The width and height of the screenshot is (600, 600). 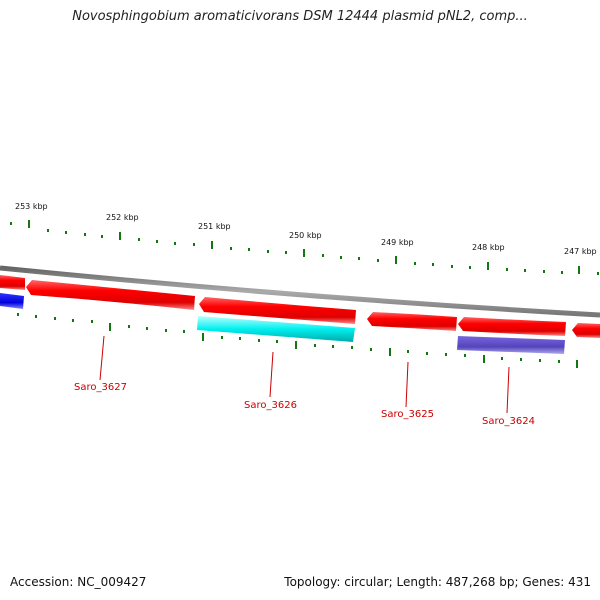 I want to click on kbp-label: 253 kbp, so click(x=31, y=206).